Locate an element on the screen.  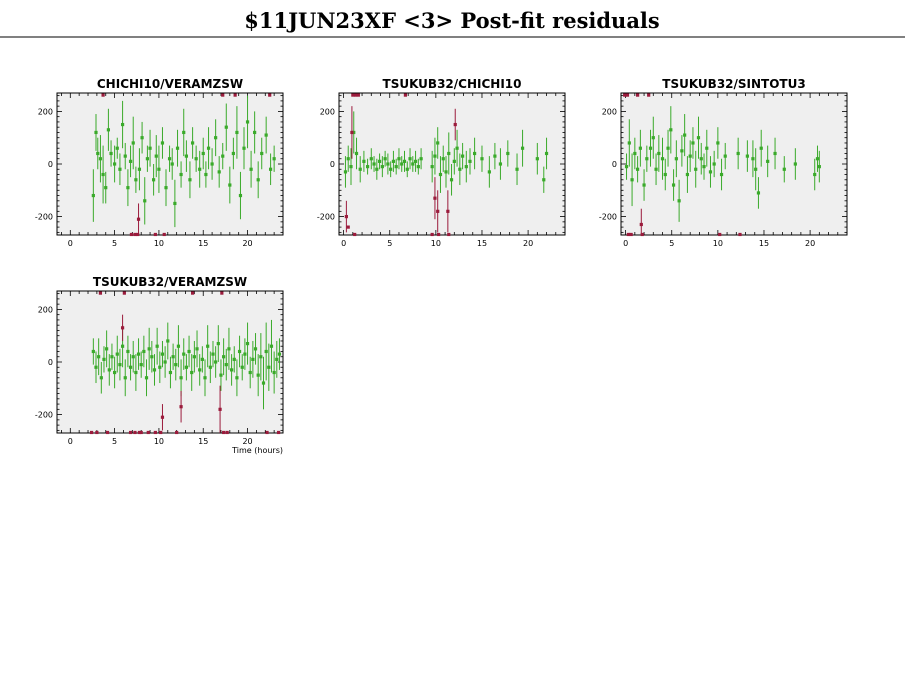
x-tick-label: 10 is located at coordinates (718, 243).